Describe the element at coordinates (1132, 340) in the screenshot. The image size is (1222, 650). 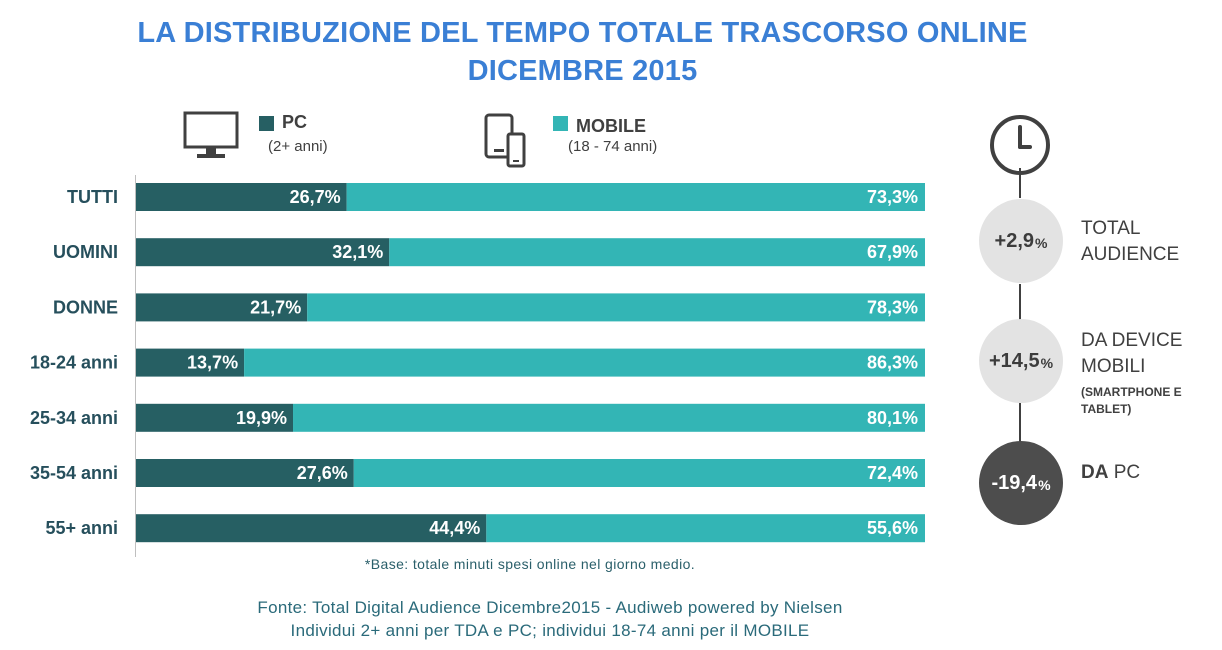
I see `side-label-line: DA DEVICE` at that location.